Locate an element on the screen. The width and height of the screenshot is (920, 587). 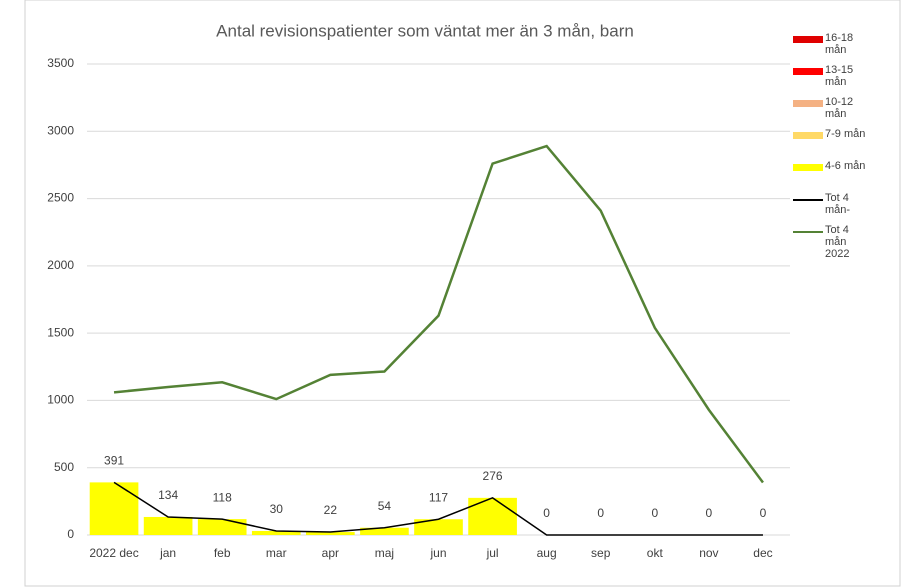
legend-label: Tot 4 mån 2022 is located at coordinates (837, 242).